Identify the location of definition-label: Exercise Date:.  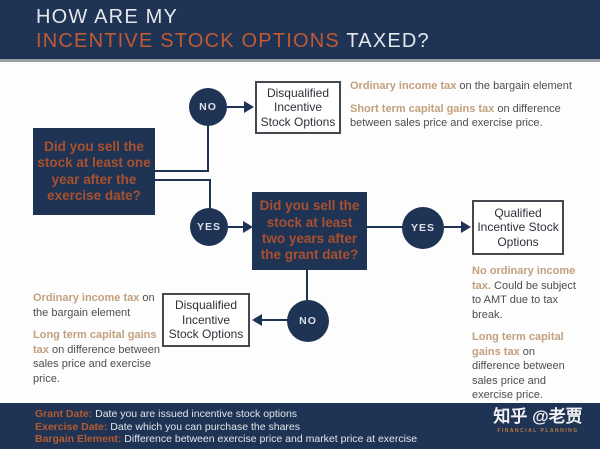
(71, 426).